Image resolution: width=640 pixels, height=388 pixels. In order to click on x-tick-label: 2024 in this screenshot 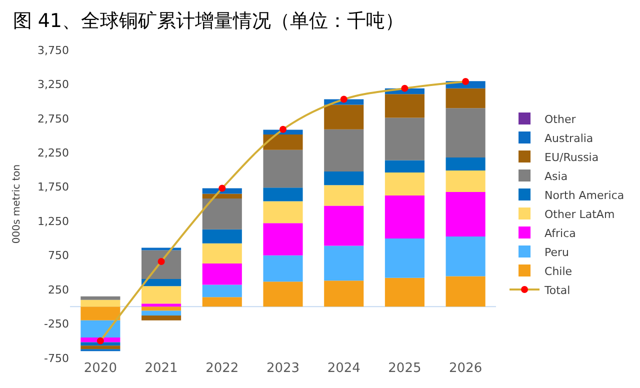, I will do `click(343, 368)`.